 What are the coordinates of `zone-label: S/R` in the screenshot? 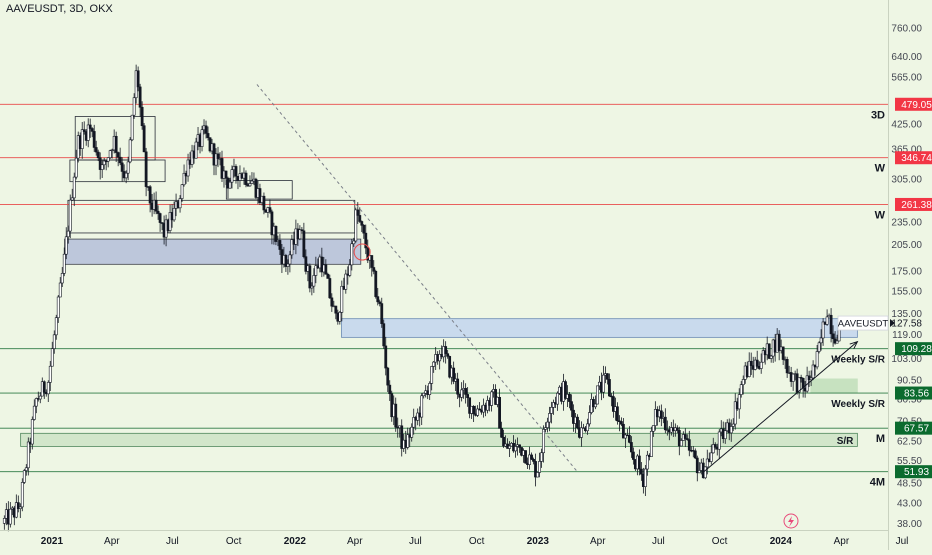 It's located at (845, 441).